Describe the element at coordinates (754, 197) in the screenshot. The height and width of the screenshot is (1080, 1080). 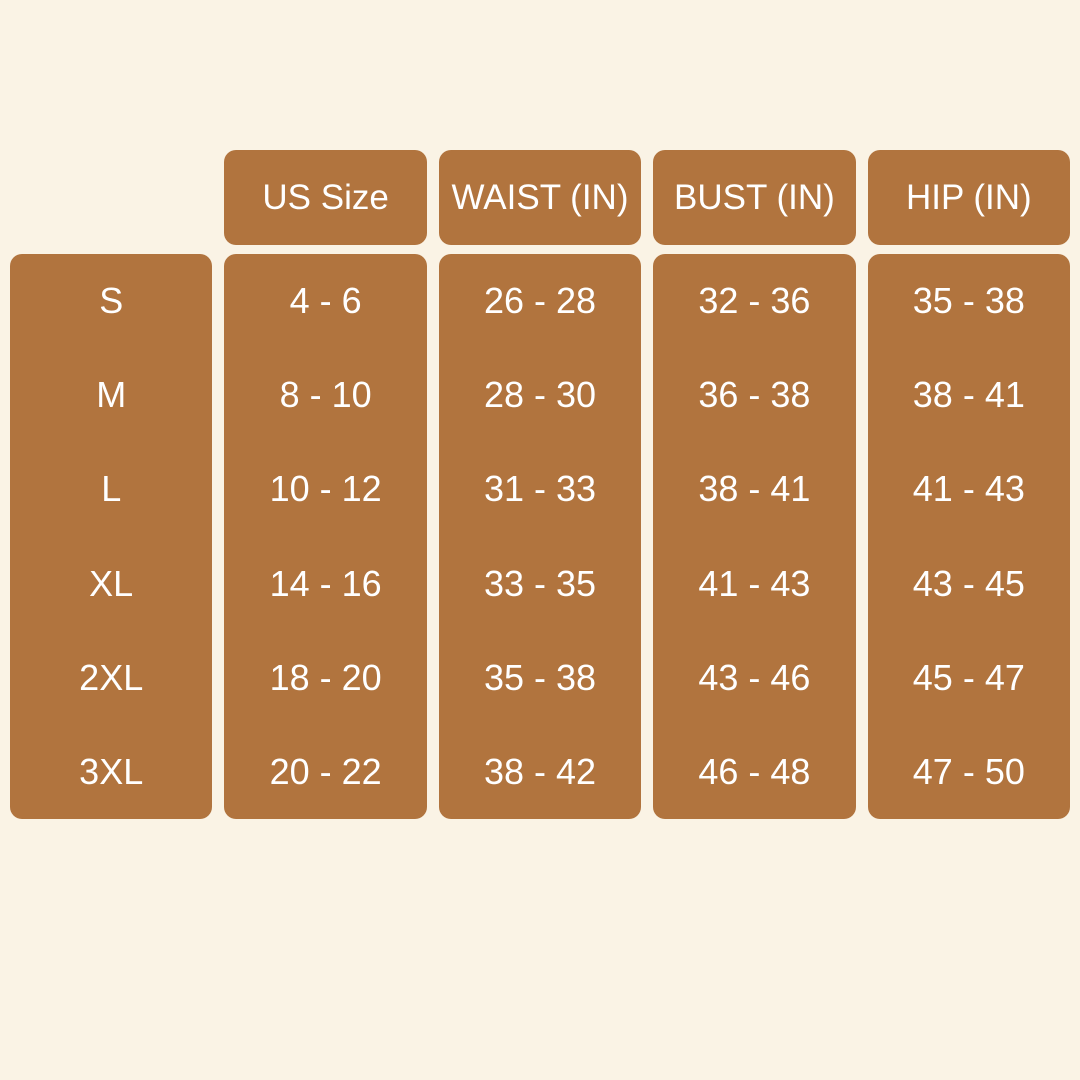
I see `column-header-bust: BUST (IN)` at that location.